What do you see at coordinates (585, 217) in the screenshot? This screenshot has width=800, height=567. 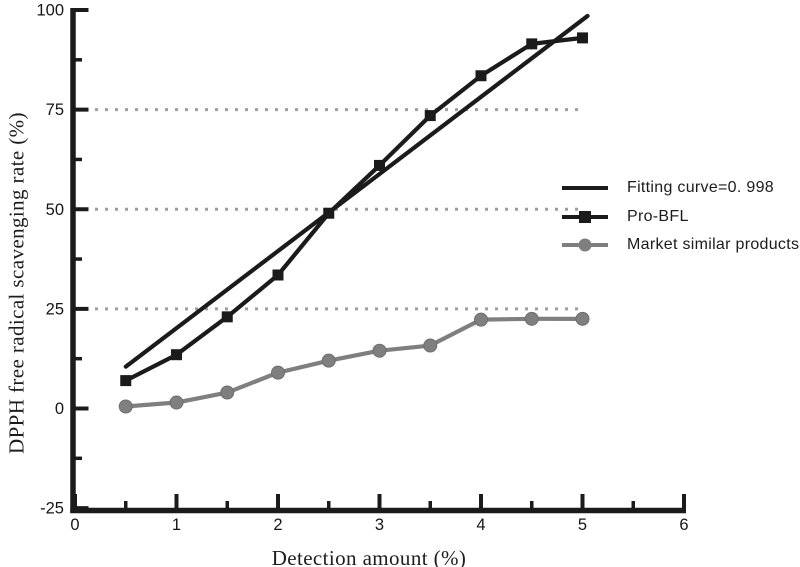 I see `pro-bfl-square-swatch` at bounding box center [585, 217].